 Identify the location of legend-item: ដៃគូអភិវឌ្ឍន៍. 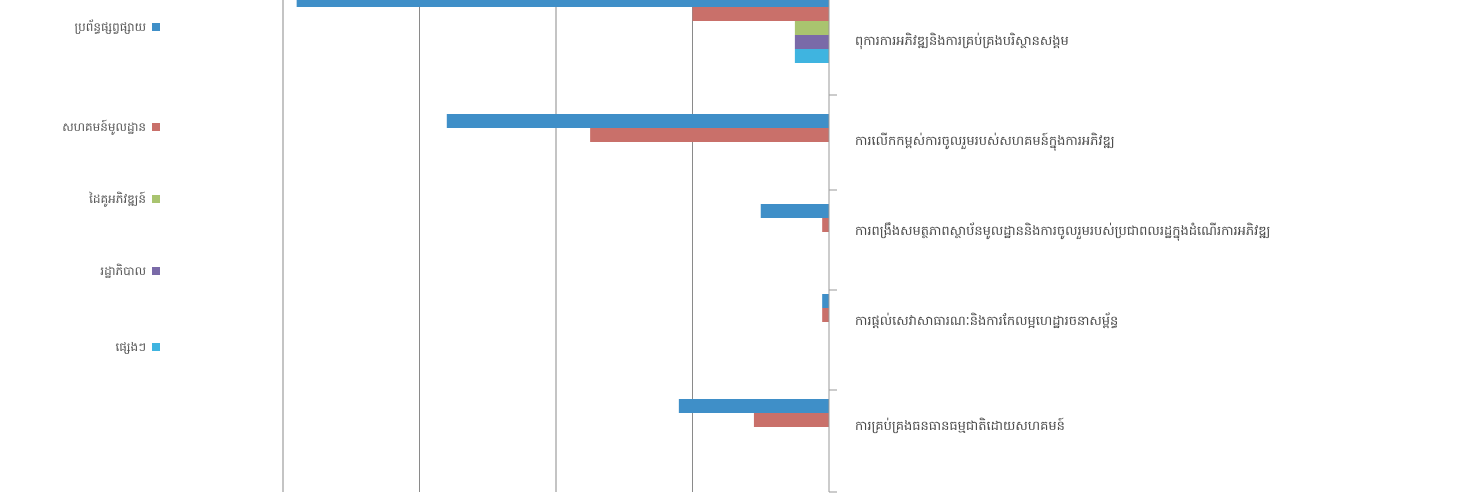
(124, 199).